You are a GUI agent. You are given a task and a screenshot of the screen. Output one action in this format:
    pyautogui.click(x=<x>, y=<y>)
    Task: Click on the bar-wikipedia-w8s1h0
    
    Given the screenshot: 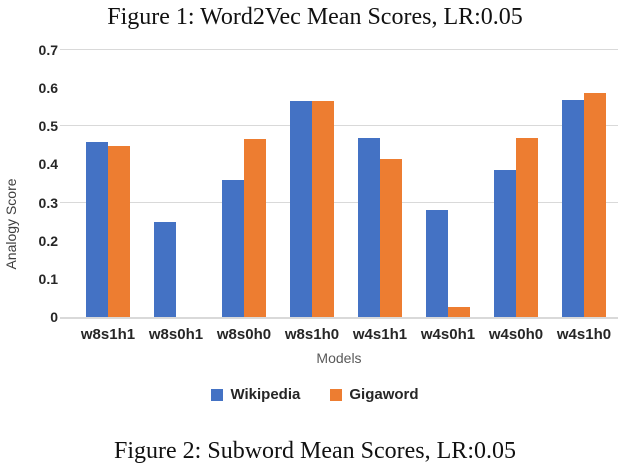 What is the action you would take?
    pyautogui.click(x=301, y=209)
    